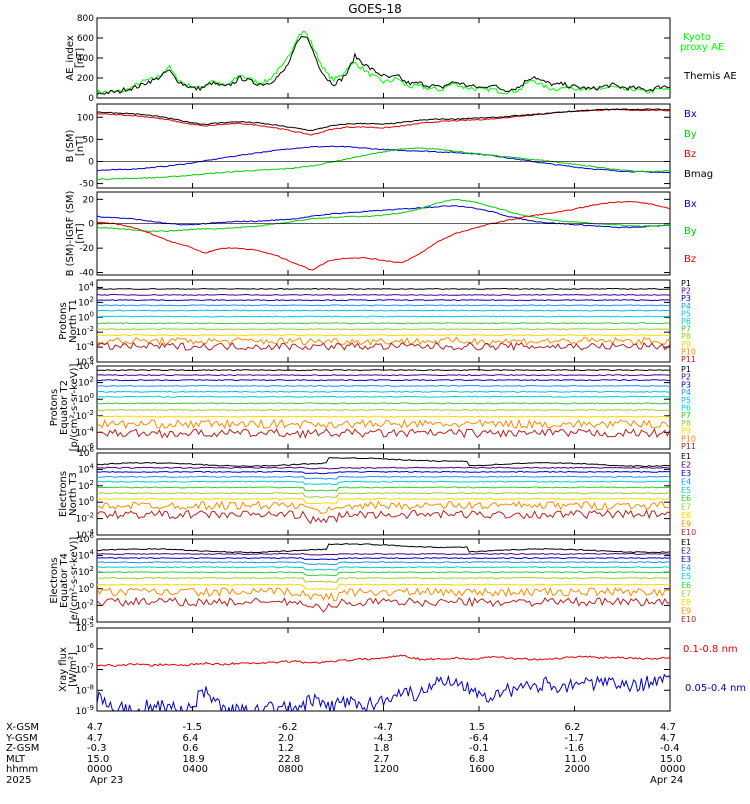 The width and height of the screenshot is (750, 804). I want to click on legend-label: Kyoto, so click(697, 37).